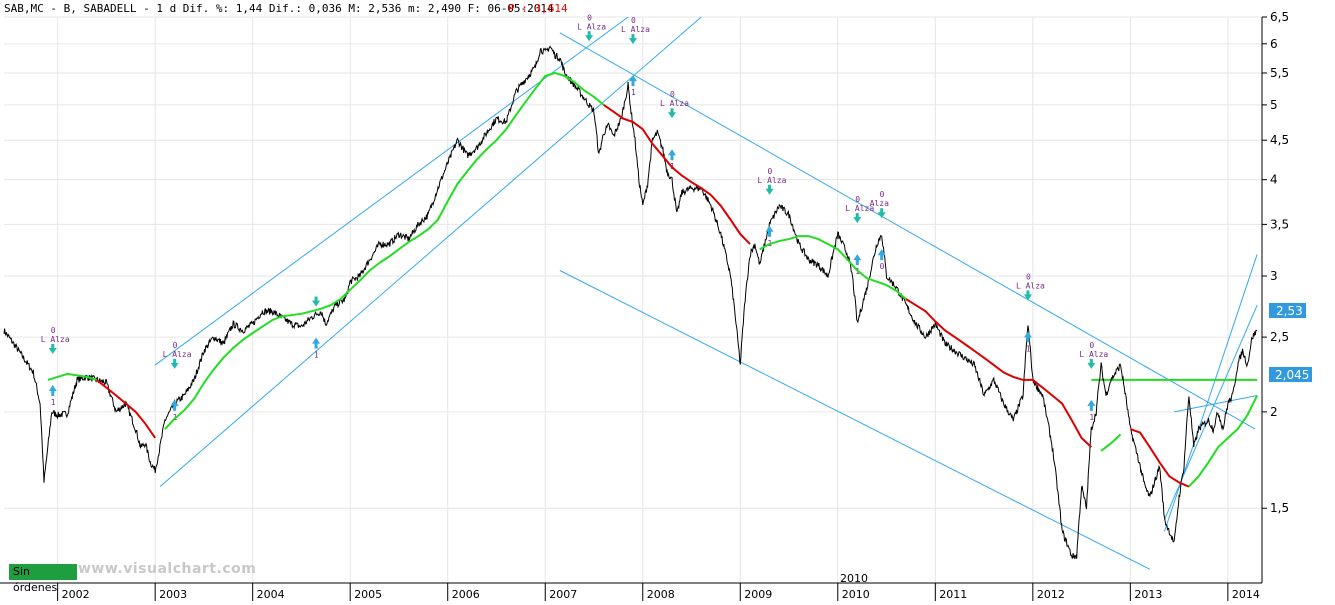 The width and height of the screenshot is (1335, 605). I want to click on y-tick-label: 1,5, so click(1279, 508).